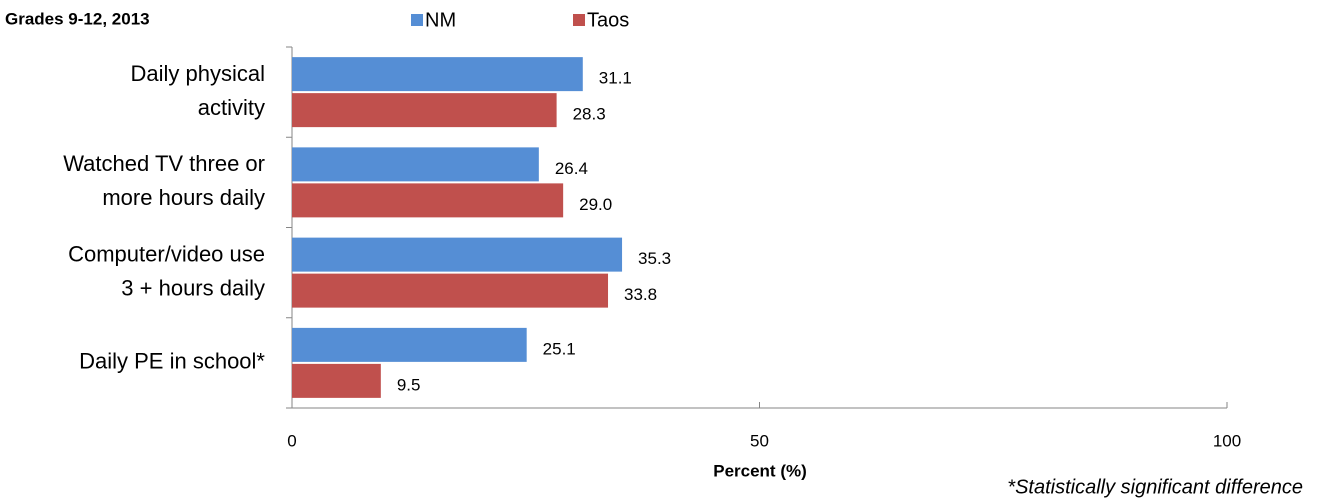  Describe the element at coordinates (595, 204) in the screenshot. I see `value-label: 29.0` at that location.